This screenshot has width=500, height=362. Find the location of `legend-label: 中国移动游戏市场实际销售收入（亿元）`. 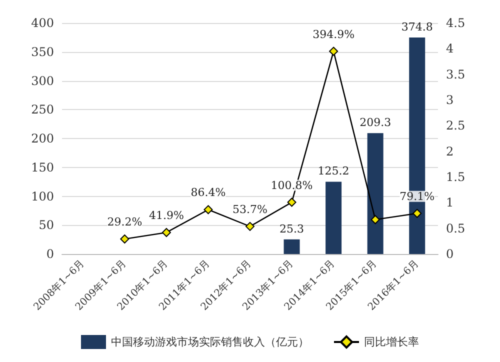

legend-label: 中国移动游戏市场实际销售收入（亿元） is located at coordinates (210, 342).